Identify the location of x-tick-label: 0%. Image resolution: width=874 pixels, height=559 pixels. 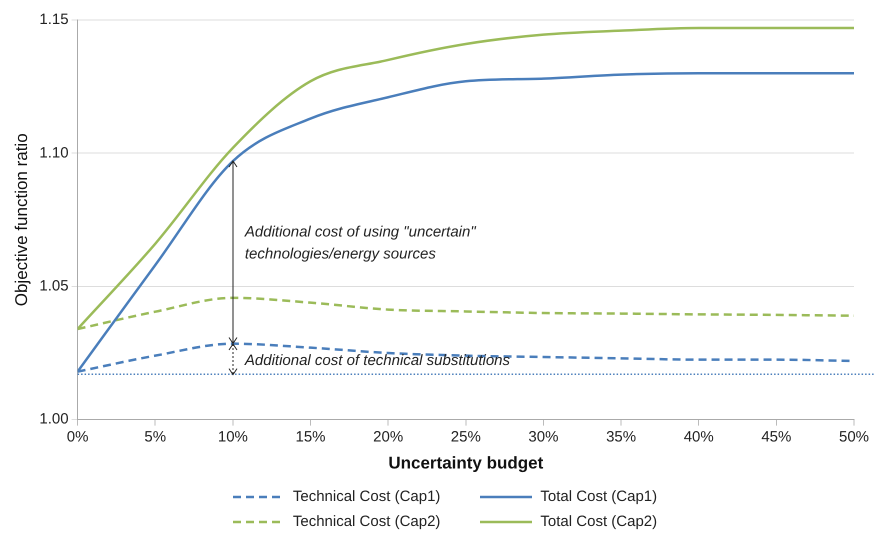
(77, 437).